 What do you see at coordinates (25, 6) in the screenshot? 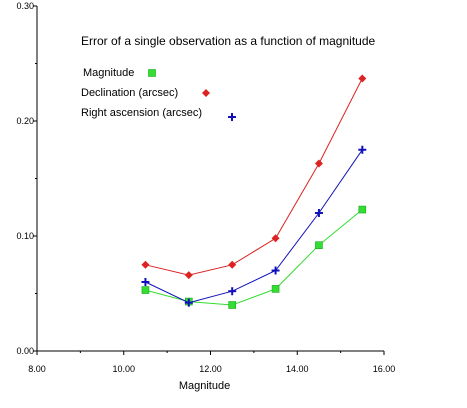
I see `y-tick-label: 0.30` at bounding box center [25, 6].